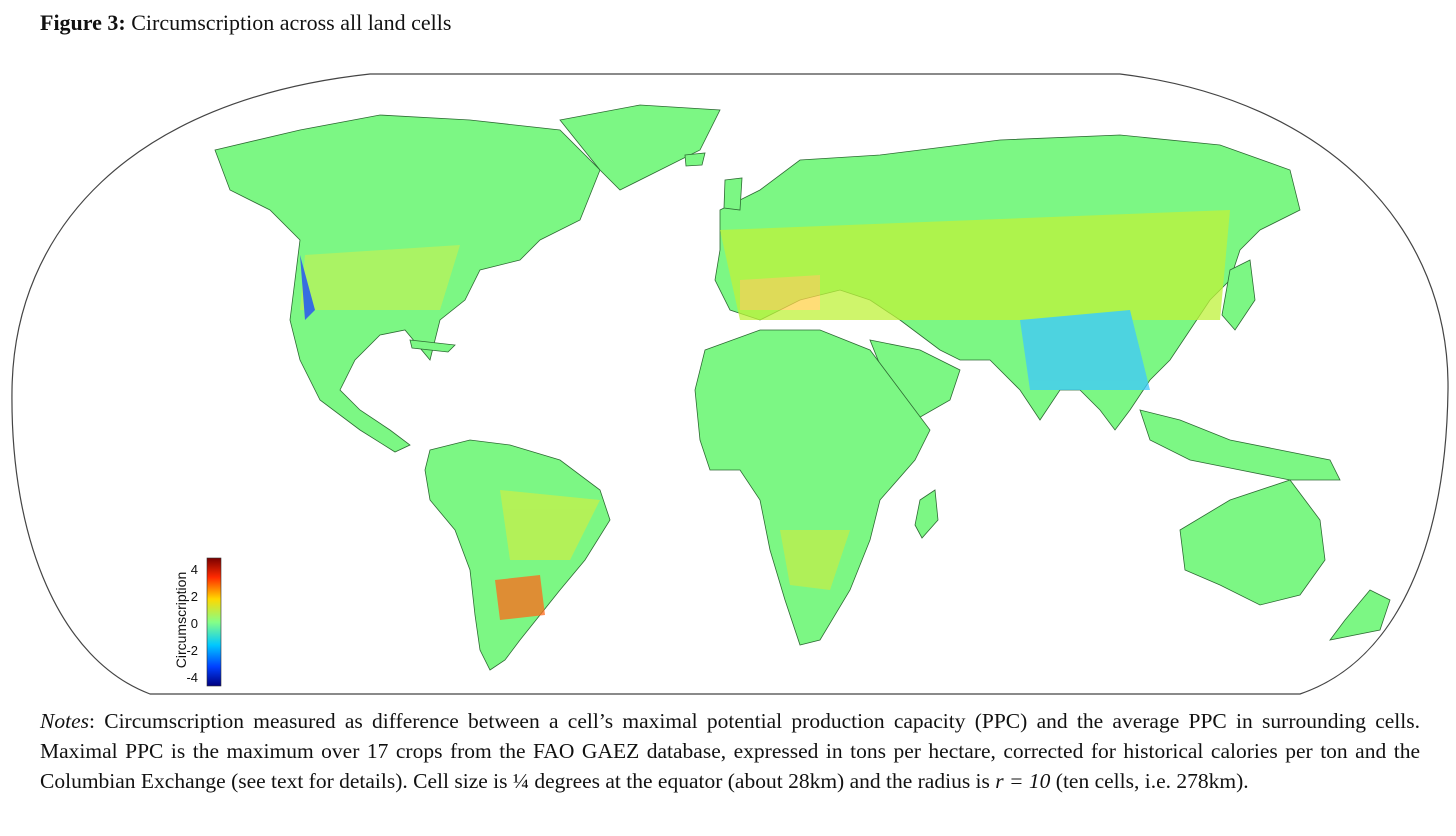 The image size is (1456, 836). What do you see at coordinates (64, 721) in the screenshot?
I see `notes-lead: Notes` at bounding box center [64, 721].